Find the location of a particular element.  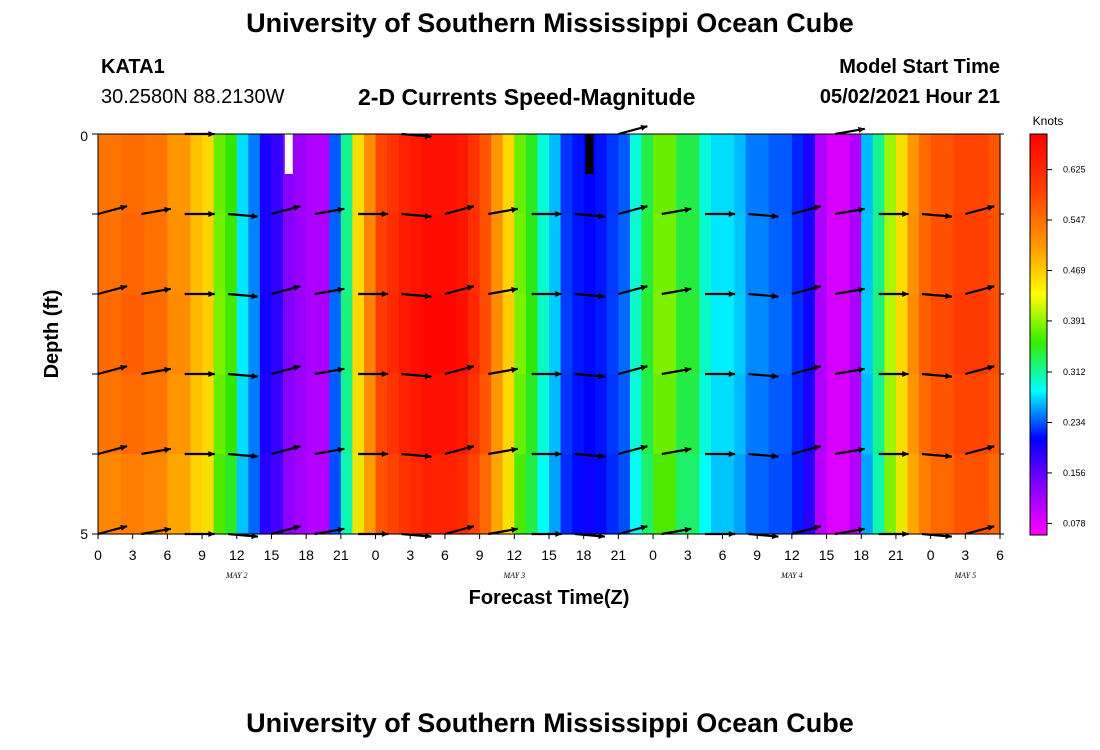

colorbar-tick-label: 0.625 is located at coordinates (1074, 170).